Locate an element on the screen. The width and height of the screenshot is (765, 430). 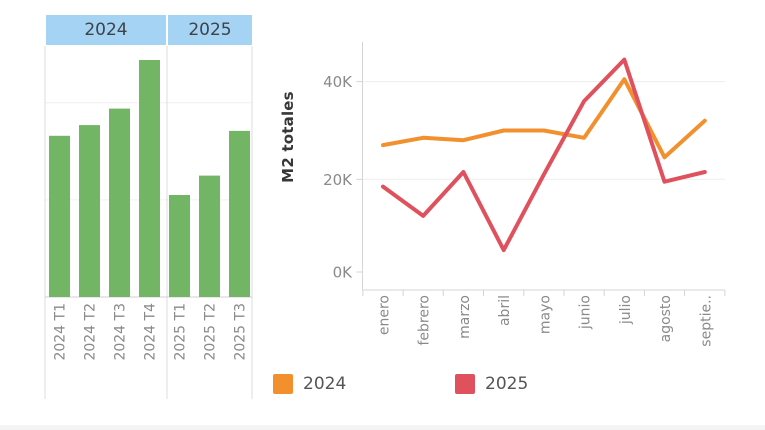
bar-2024-t3 is located at coordinates (119, 202).